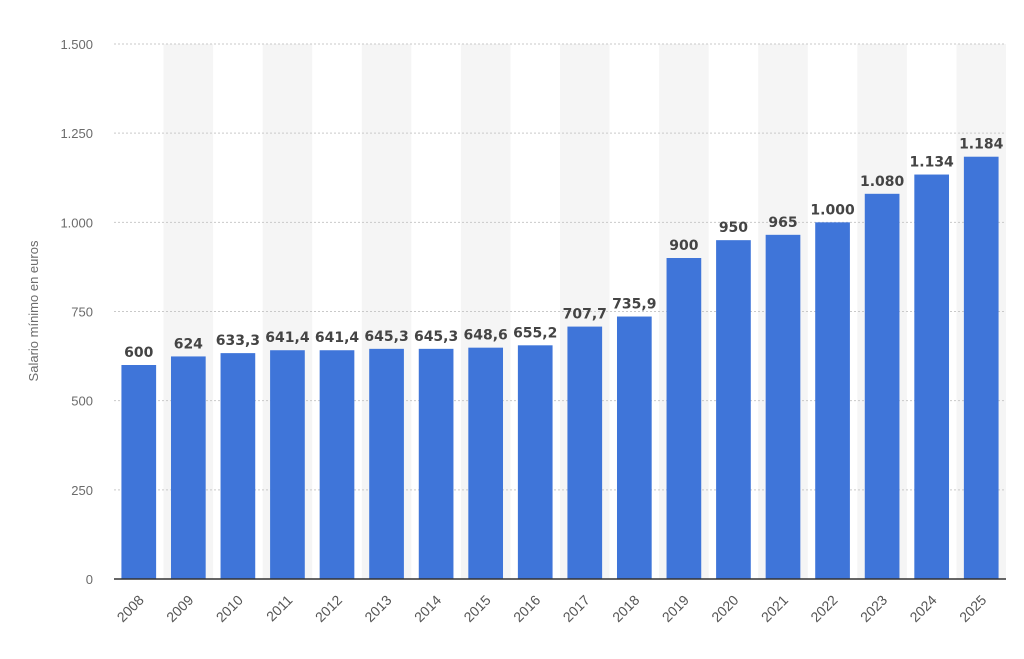 Image resolution: width=1024 pixels, height=659 pixels. Describe the element at coordinates (486, 336) in the screenshot. I see `data-label: 648,6` at that location.